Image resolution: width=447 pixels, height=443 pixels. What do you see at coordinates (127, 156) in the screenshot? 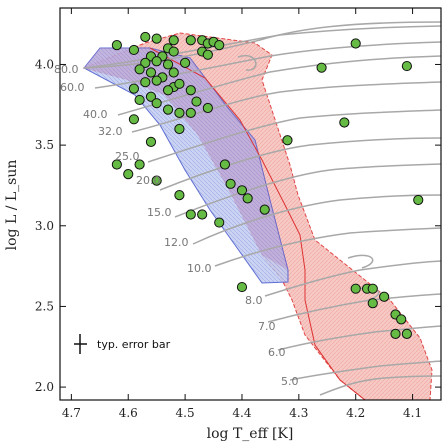
I see `mass-label: 25.0` at bounding box center [127, 156].